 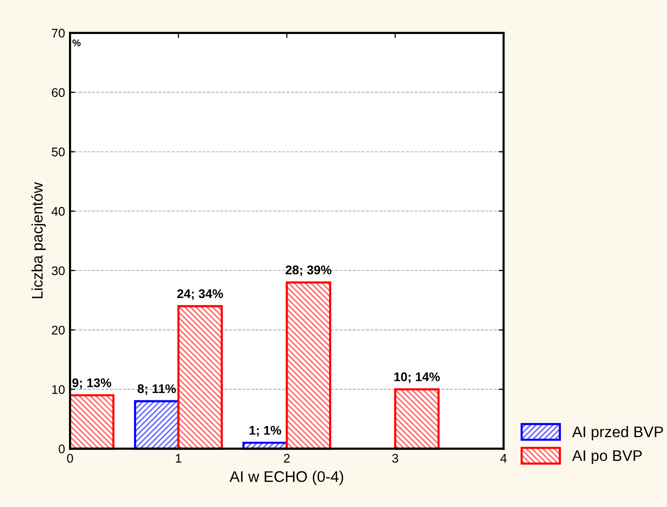 I want to click on x-tick-label: 4, so click(x=503, y=458).